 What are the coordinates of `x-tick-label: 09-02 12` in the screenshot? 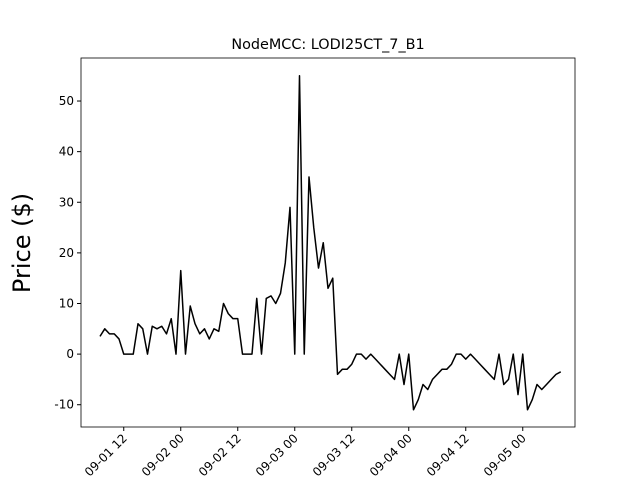 It's located at (220, 455).